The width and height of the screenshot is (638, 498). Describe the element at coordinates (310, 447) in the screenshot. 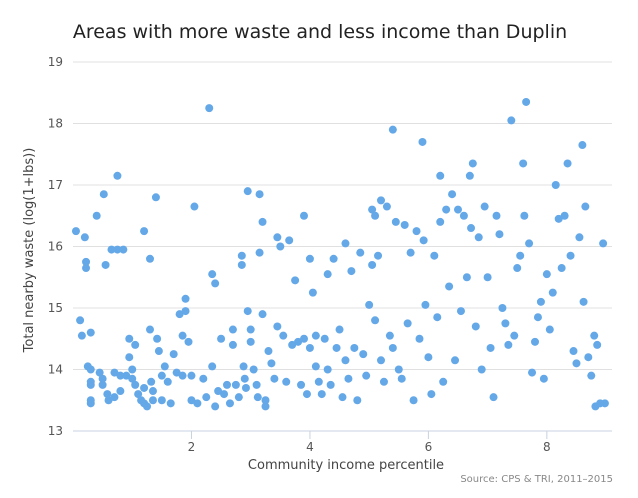

I see `x-tick-label: 4` at that location.